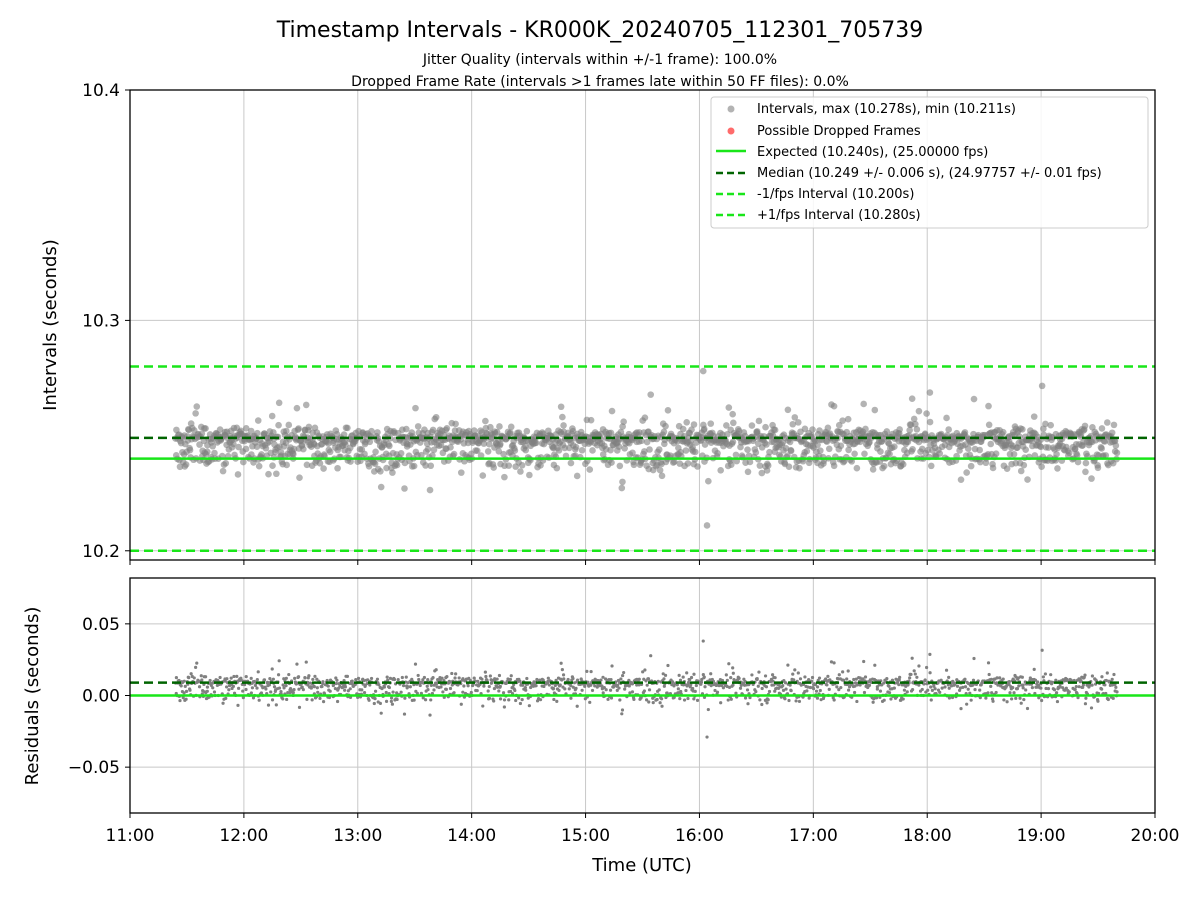  Describe the element at coordinates (886, 109) in the screenshot. I see `legend-entry-intervals: Intervals, max (10.278s), min (10.211s)` at that location.